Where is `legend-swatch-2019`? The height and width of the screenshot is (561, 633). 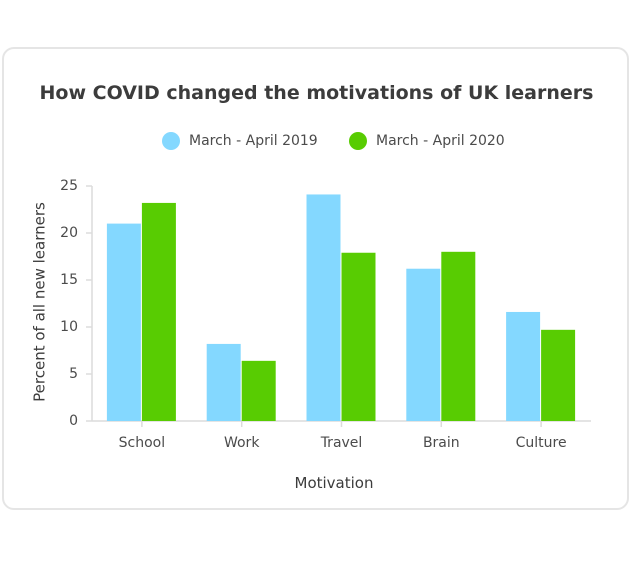
legend-swatch-2019 is located at coordinates (171, 141).